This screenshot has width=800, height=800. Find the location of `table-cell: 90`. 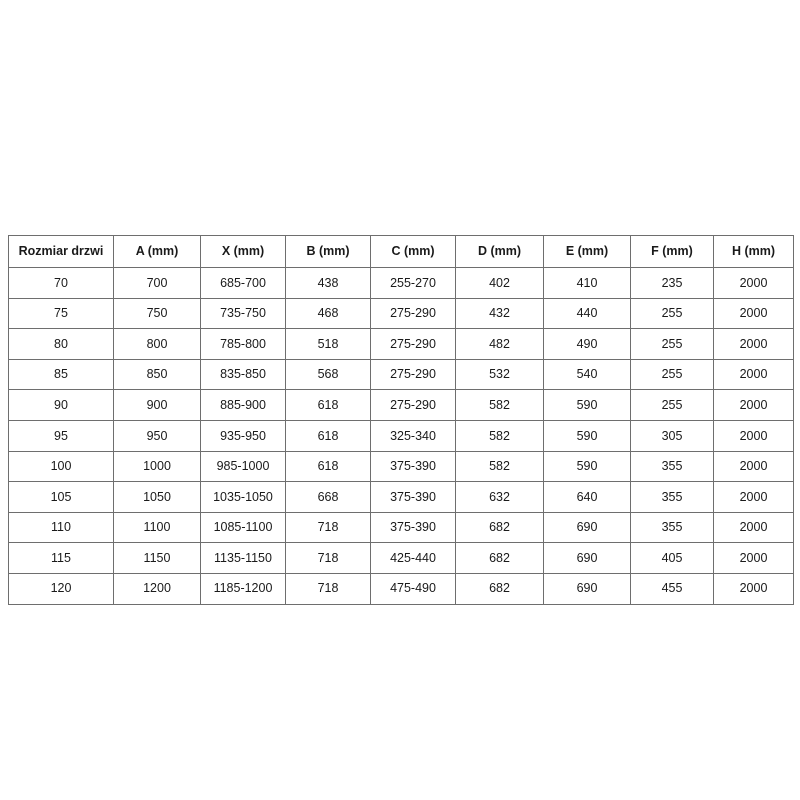

table-cell: 90 is located at coordinates (61, 405).